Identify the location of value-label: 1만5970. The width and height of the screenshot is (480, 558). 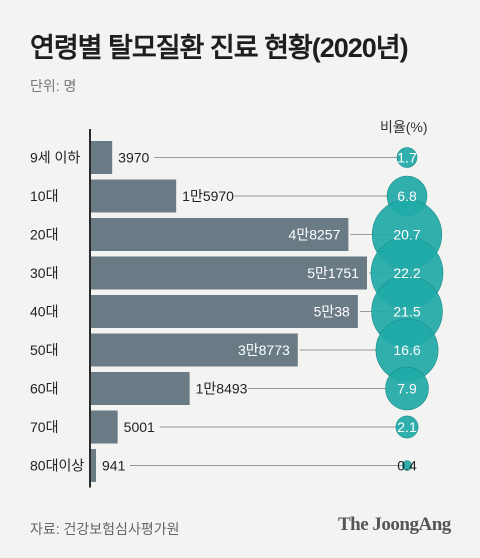
(208, 196).